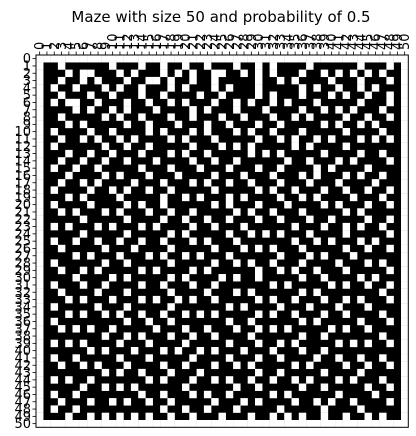 The height and width of the screenshot is (436, 416). Describe the element at coordinates (186, 41) in the screenshot. I see `x-tick-label: 20` at that location.